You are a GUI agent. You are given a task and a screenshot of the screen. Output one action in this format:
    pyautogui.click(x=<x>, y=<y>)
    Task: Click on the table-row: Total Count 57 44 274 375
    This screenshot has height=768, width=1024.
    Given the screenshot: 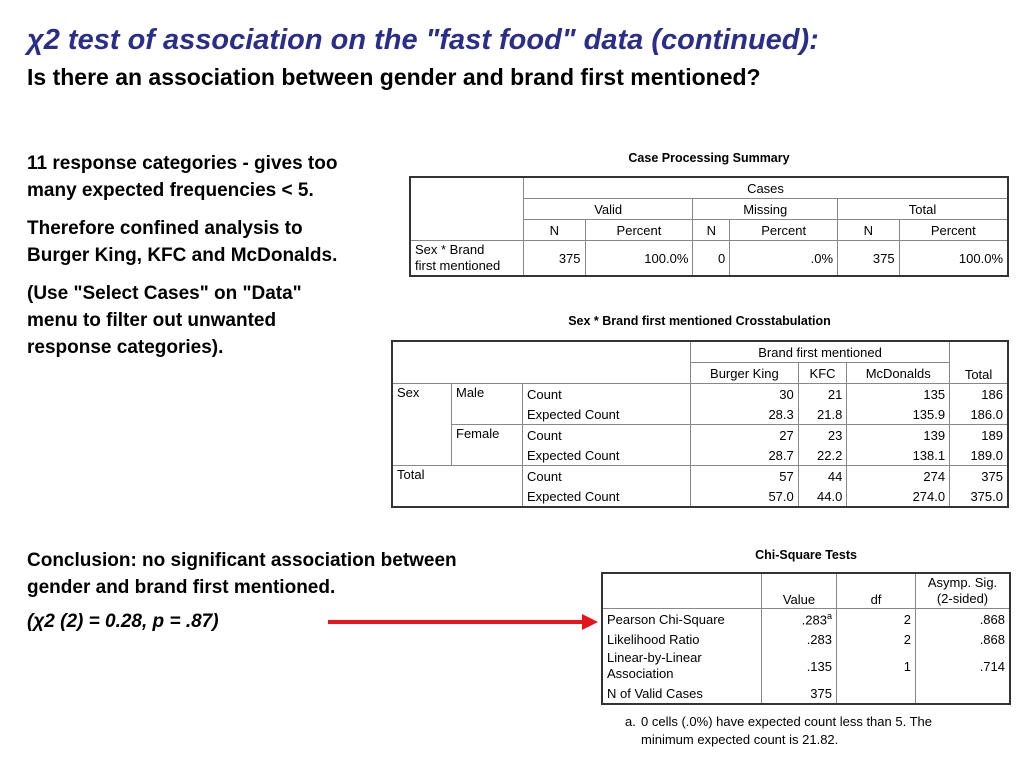 What is the action you would take?
    pyautogui.click(x=700, y=486)
    